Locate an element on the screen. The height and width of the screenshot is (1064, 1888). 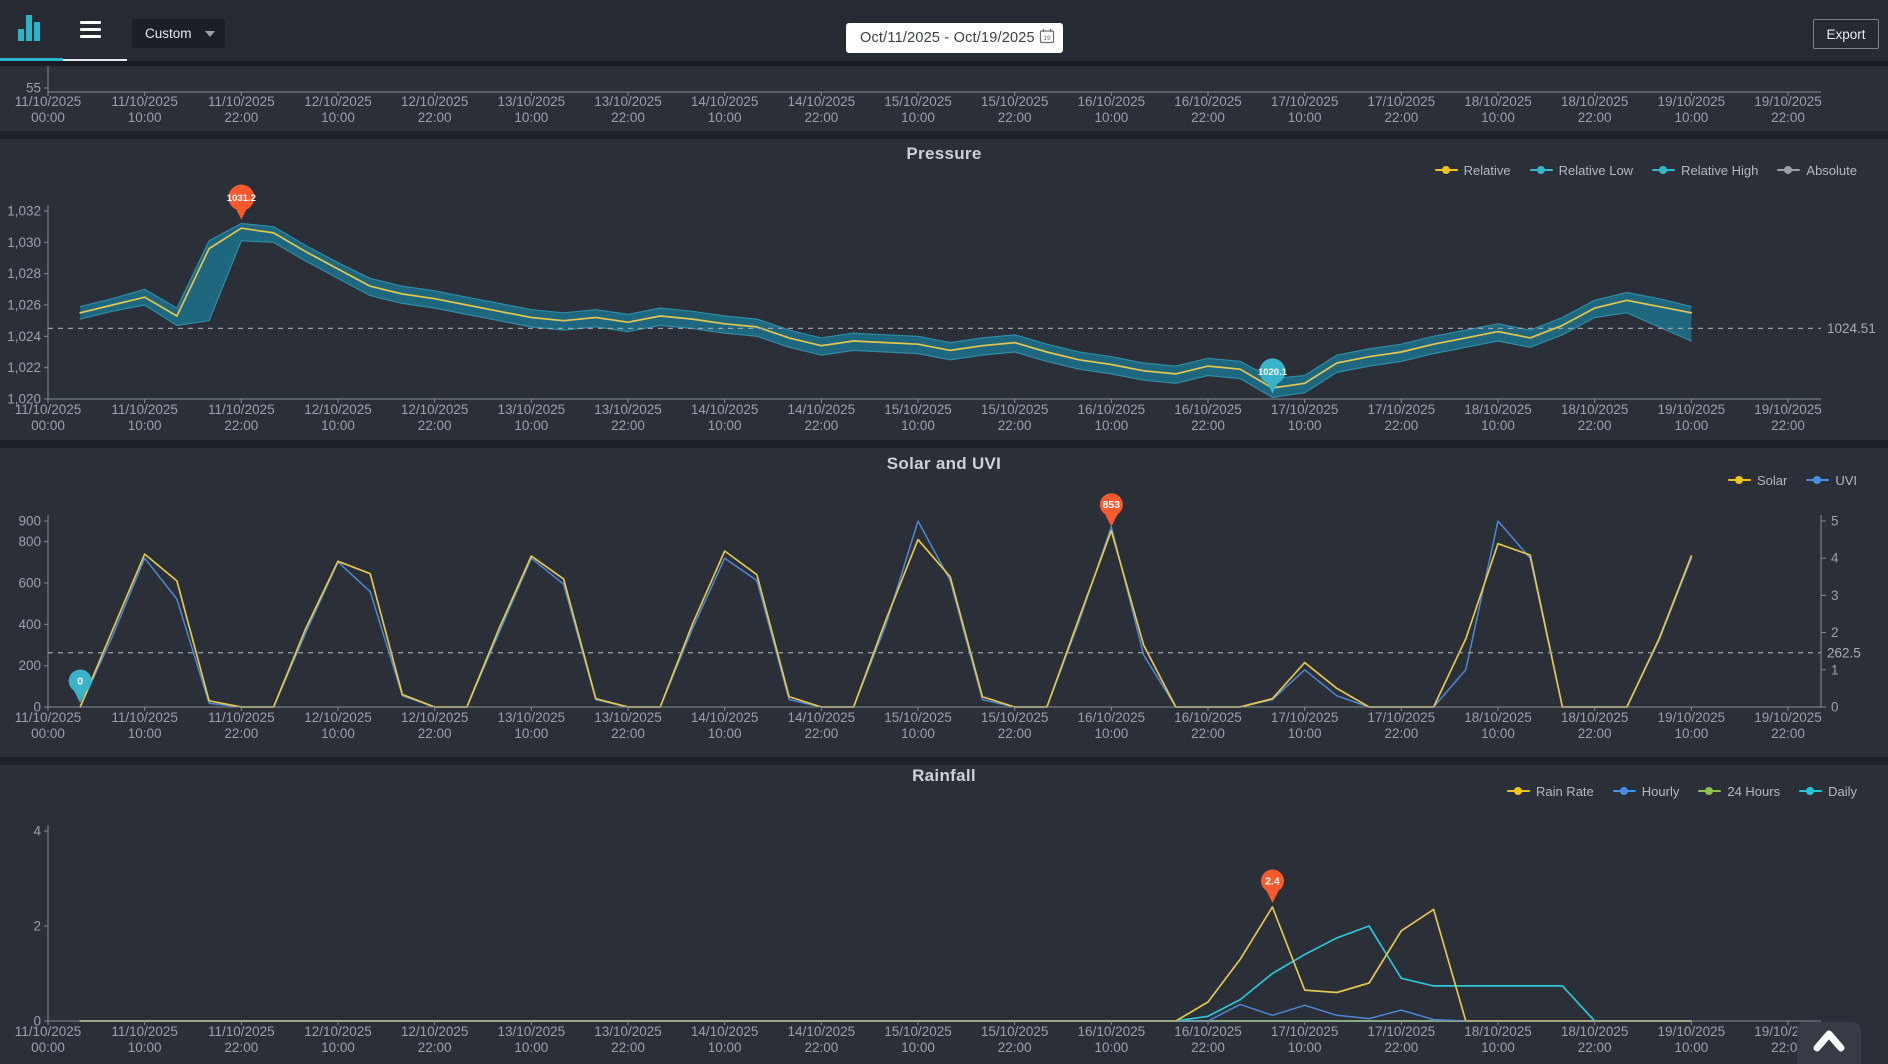
hamburger-menu-icon is located at coordinates (91, 31).